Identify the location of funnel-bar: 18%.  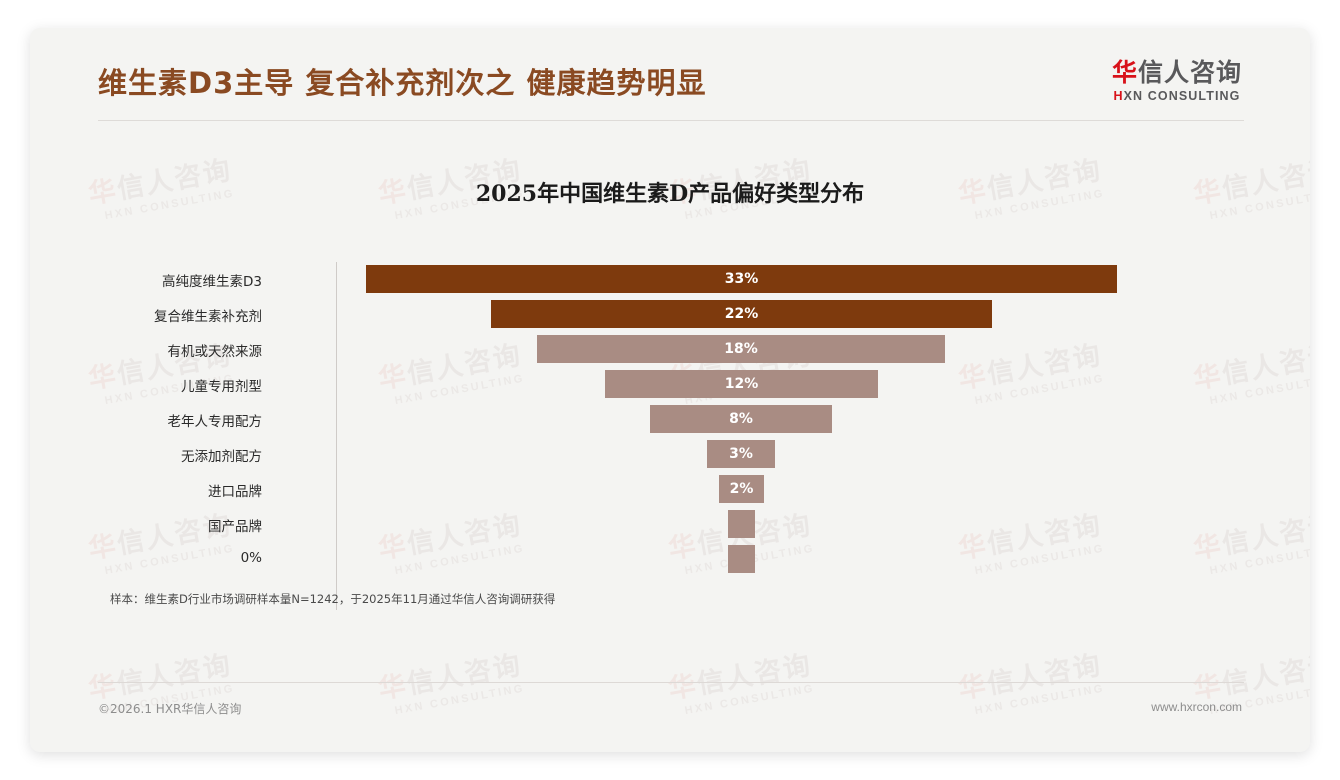
(741, 349).